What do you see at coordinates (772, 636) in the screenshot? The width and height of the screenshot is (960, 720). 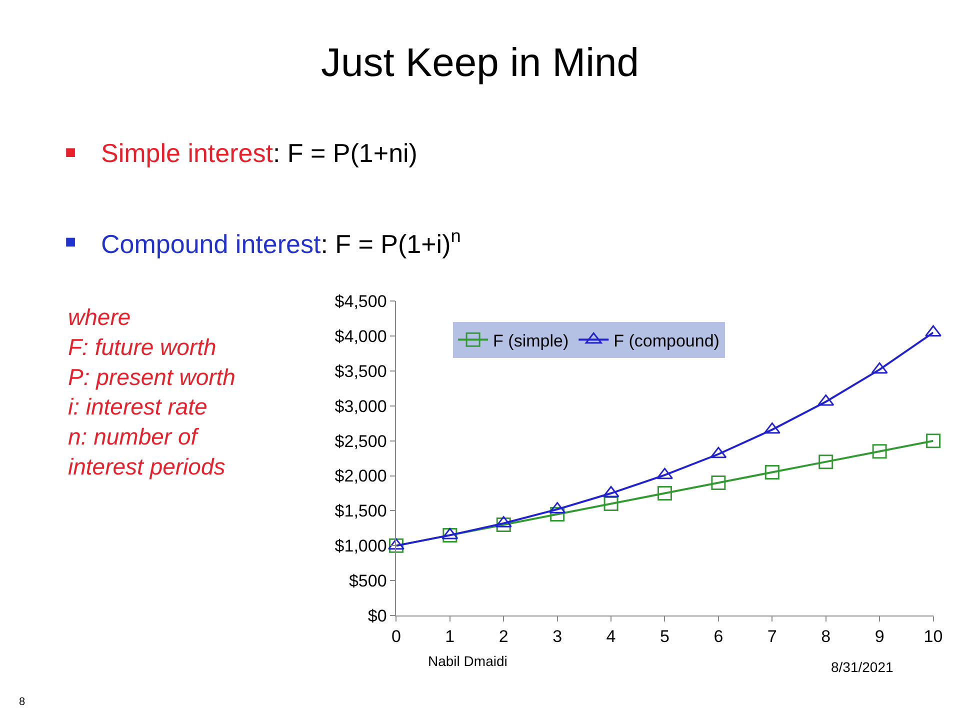 I see `x-tick-label: 7` at bounding box center [772, 636].